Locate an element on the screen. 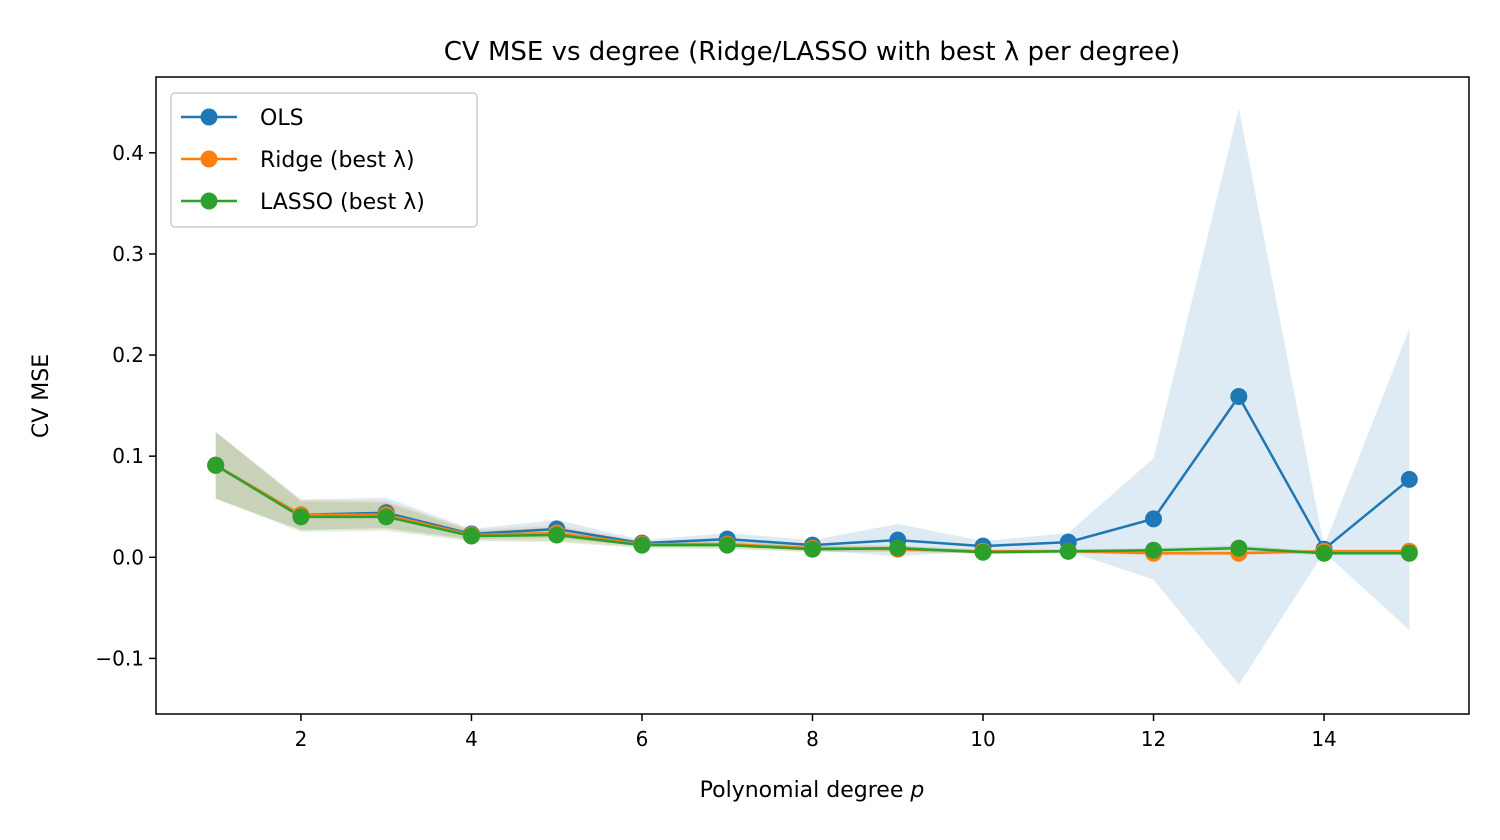  x-tick-label: 6 is located at coordinates (642, 739).